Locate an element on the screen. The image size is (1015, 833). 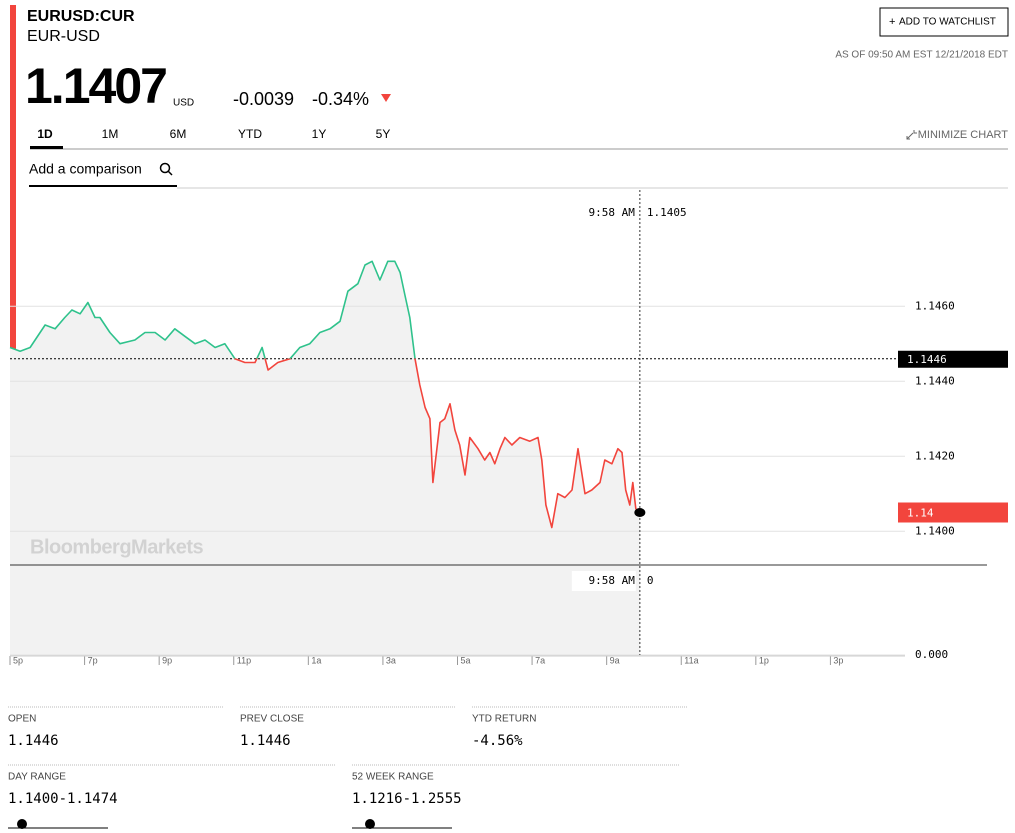
cursor-dot is located at coordinates (640, 512).